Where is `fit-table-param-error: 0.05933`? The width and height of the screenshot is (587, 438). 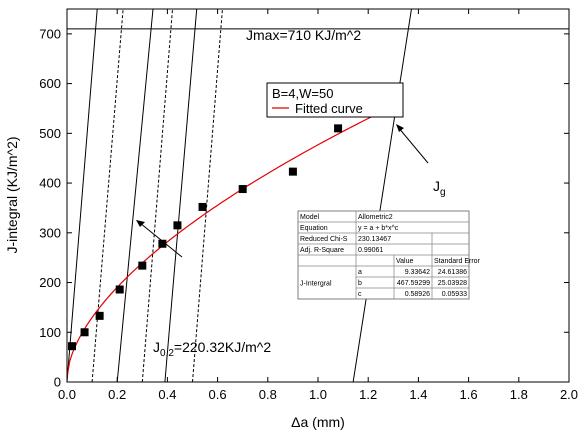 fit-table-param-error: 0.05933 is located at coordinates (454, 294).